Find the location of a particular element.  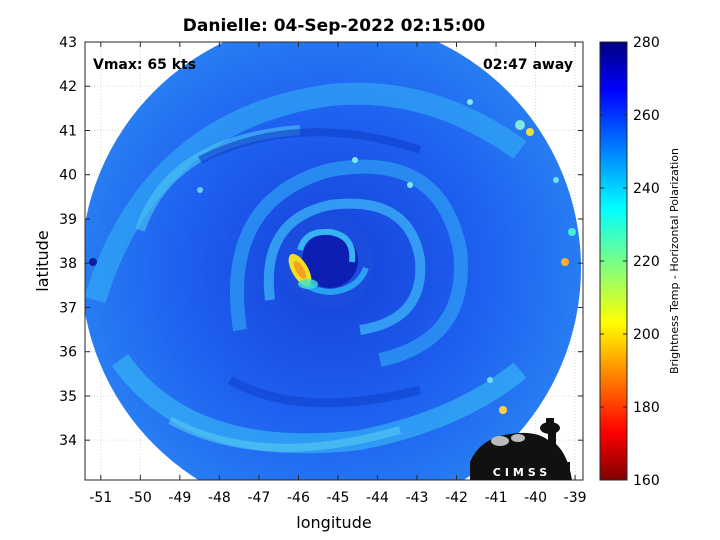

y-tick-label: 41 is located at coordinates (68, 131).